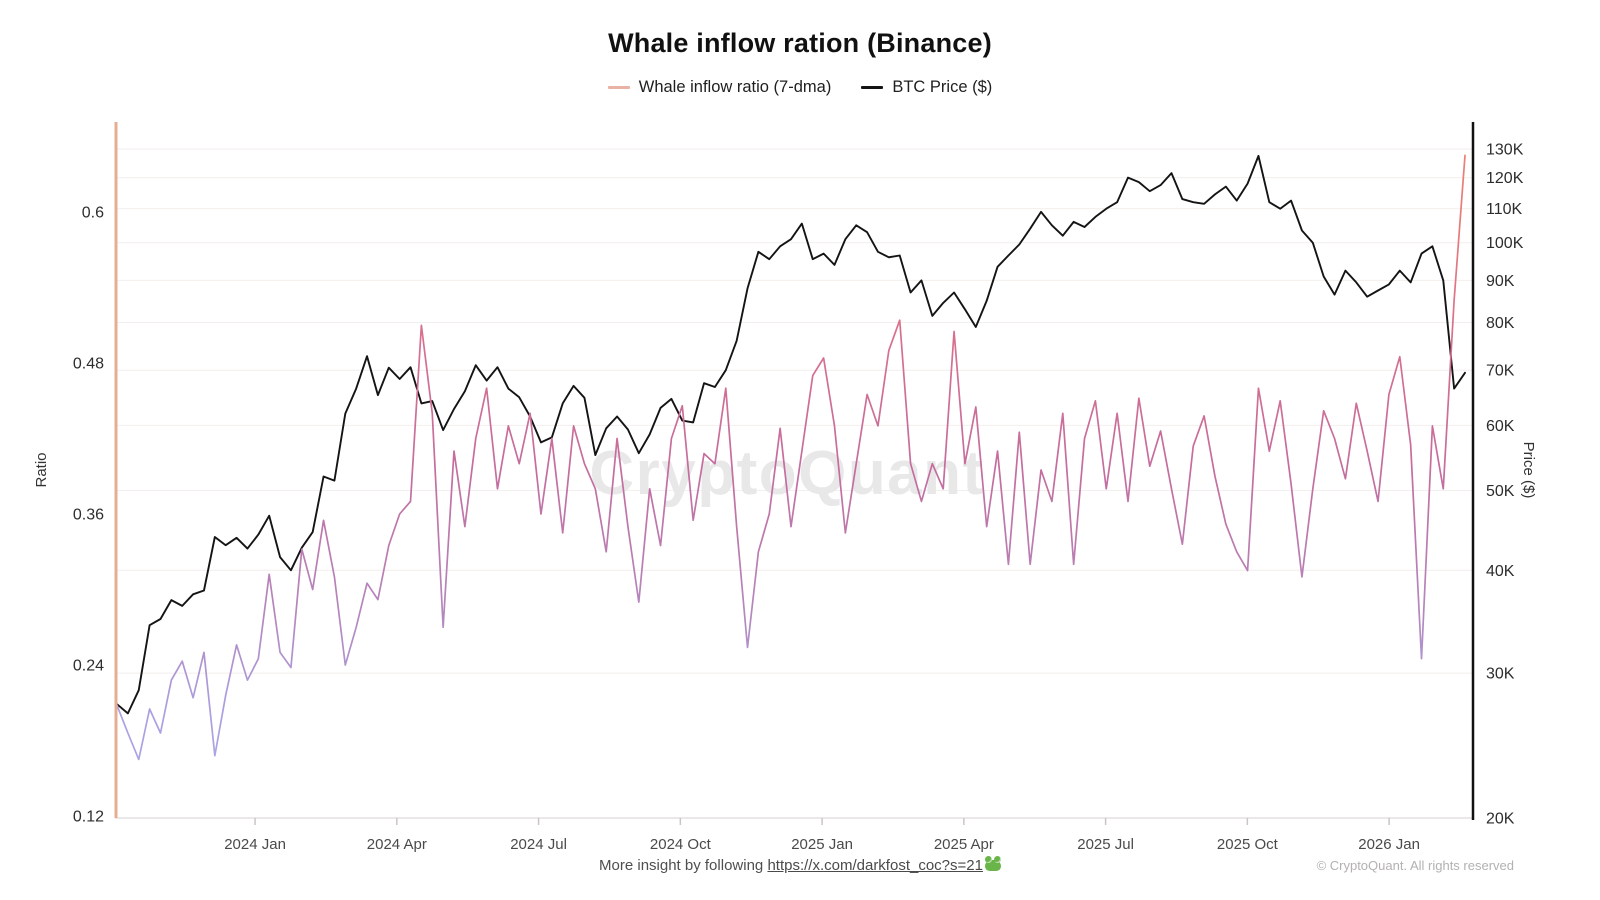 This screenshot has height=900, width=1600. Describe the element at coordinates (992, 863) in the screenshot. I see `frog-emoji-icon` at that location.